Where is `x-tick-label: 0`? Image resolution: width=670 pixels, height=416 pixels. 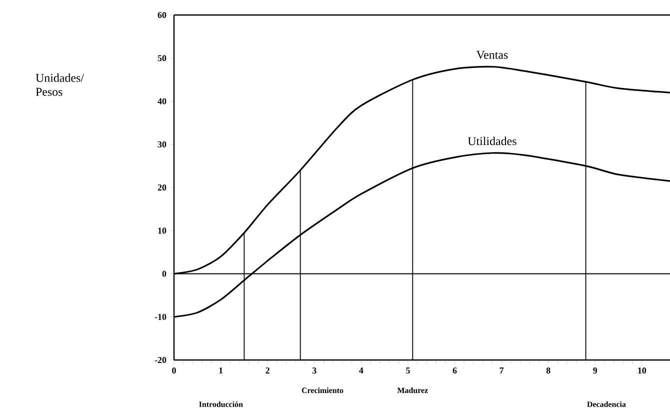 x-tick-label: 0 is located at coordinates (174, 371).